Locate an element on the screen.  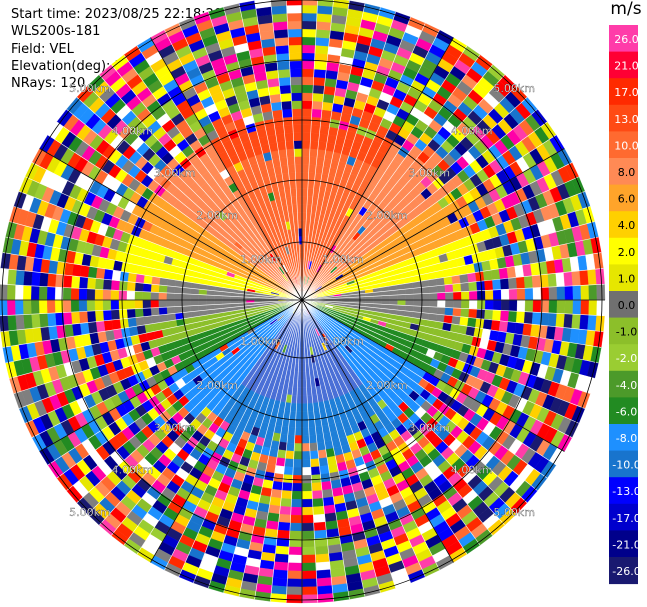
colorbar-tick-label: -17.0 is located at coordinates (626, 518).